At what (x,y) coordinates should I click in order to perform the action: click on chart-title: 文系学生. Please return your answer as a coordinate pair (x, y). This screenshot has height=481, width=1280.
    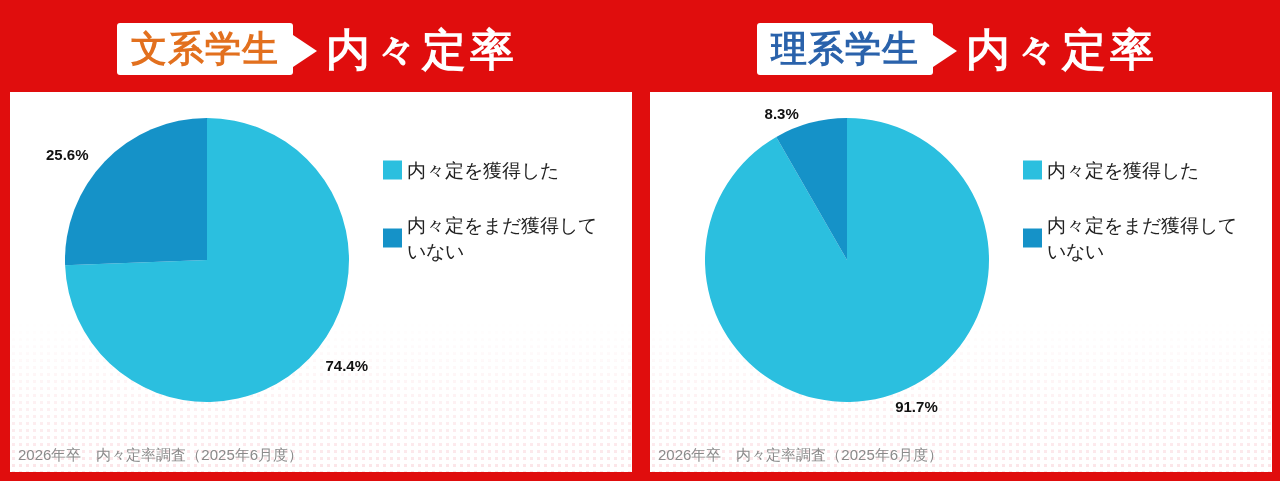
    Looking at the image, I should click on (205, 49).